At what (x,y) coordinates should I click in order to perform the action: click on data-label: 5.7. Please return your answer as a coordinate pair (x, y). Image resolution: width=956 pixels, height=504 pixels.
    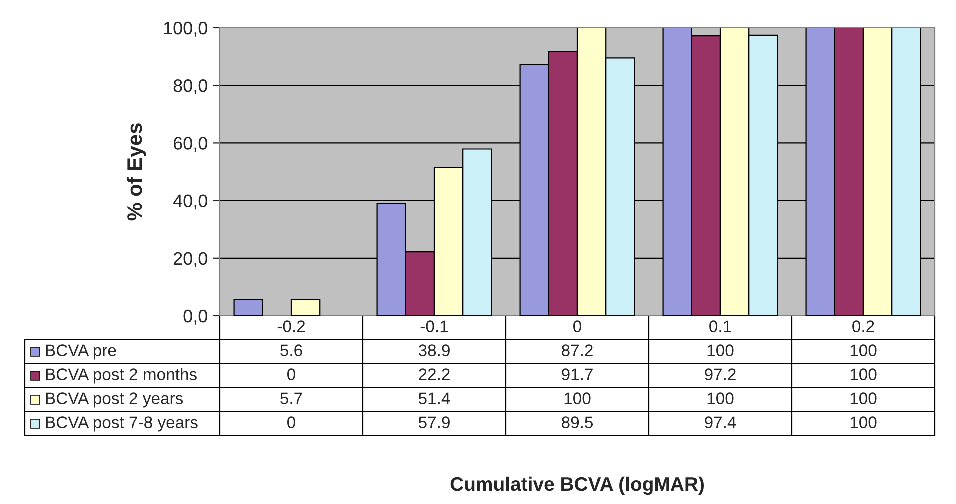
    Looking at the image, I should click on (291, 398).